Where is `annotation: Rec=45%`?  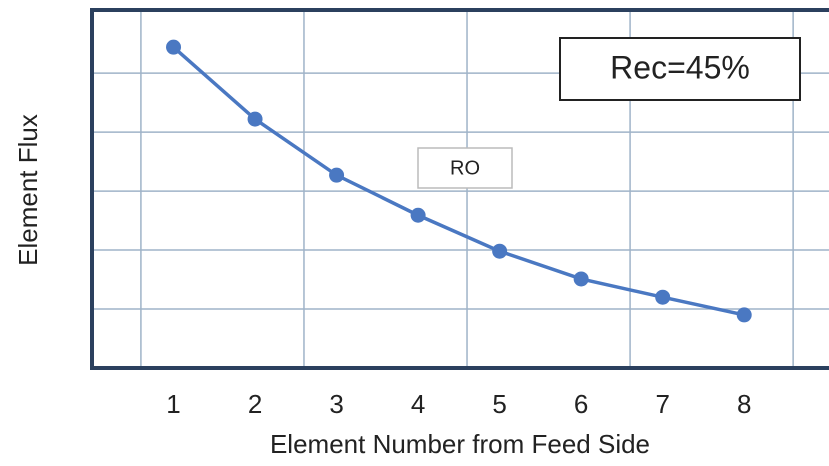
annotation: Rec=45% is located at coordinates (680, 67).